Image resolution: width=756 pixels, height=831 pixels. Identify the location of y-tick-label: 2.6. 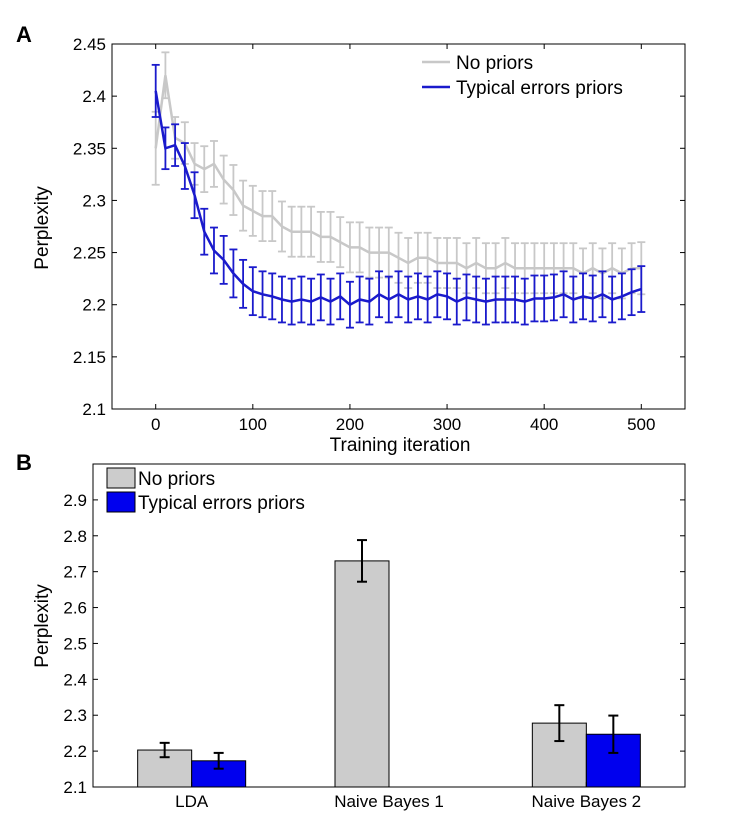
(75, 608).